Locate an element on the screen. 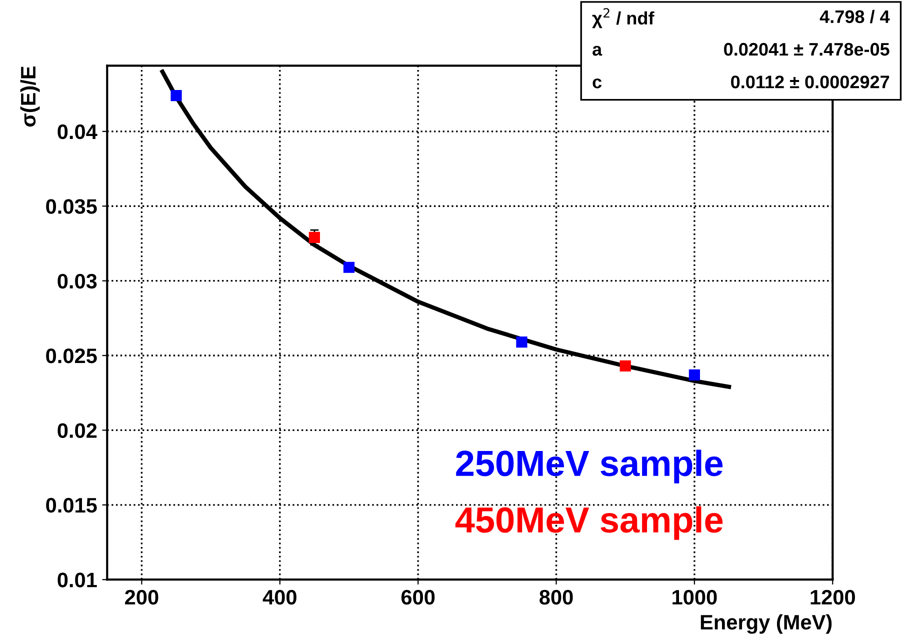 The width and height of the screenshot is (908, 644). text: 0.02041 ± 7.478e-05 is located at coordinates (807, 49).